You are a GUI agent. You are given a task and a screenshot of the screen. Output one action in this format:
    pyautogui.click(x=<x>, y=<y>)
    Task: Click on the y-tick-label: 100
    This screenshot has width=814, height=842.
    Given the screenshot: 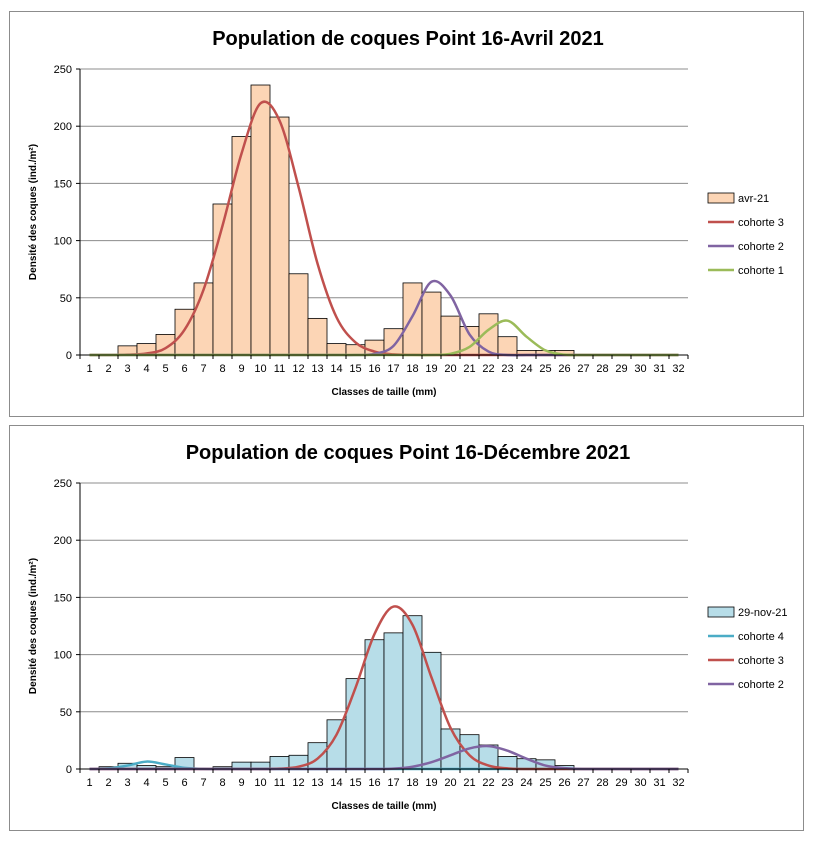 What is the action you would take?
    pyautogui.click(x=63, y=656)
    